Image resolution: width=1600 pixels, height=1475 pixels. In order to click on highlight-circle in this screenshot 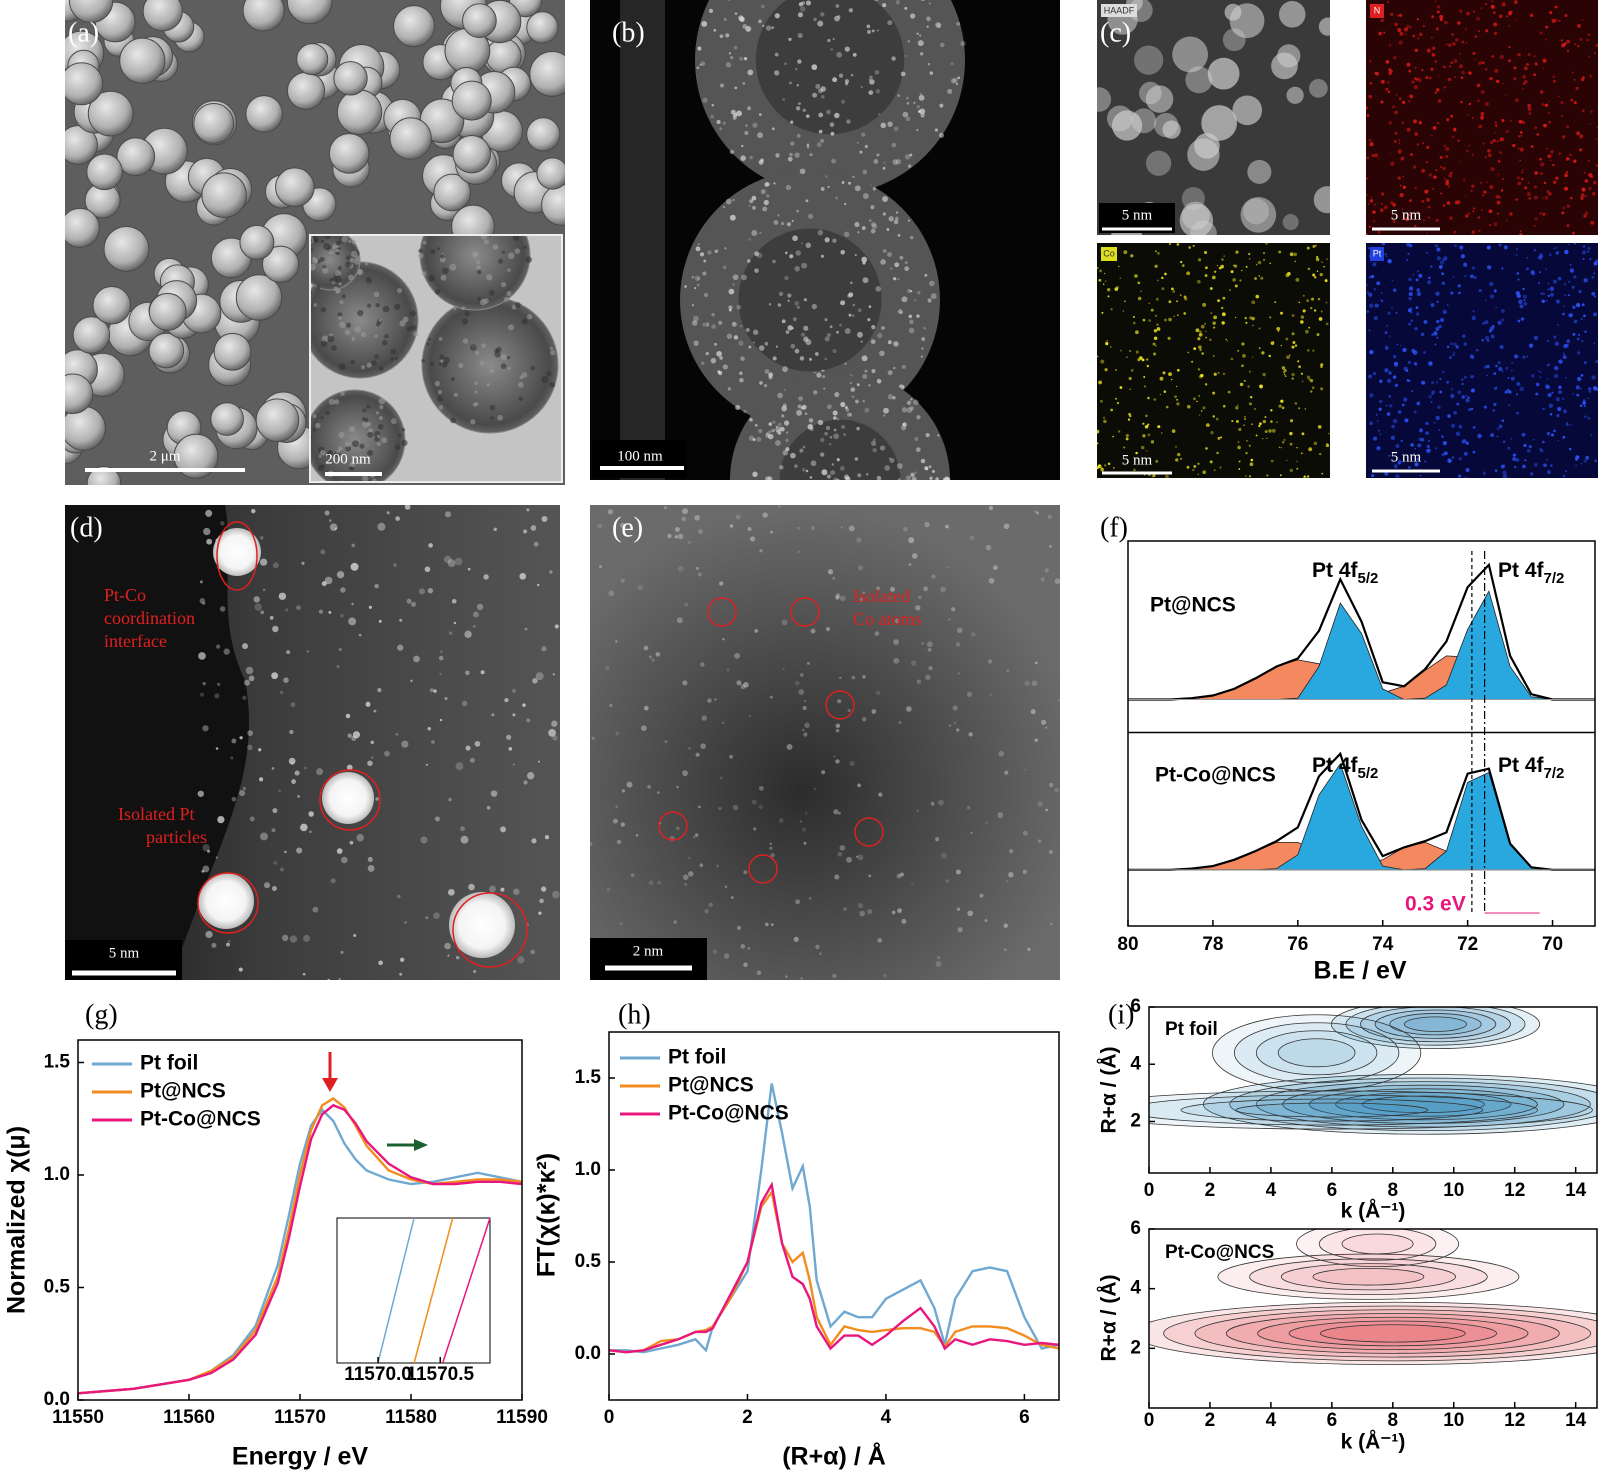, I will do `click(869, 832)`.